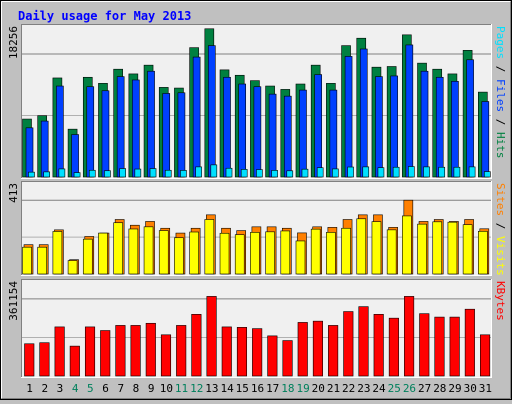 The width and height of the screenshot is (512, 404). I want to click on legend-part-top-4: Hits, so click(500, 145).